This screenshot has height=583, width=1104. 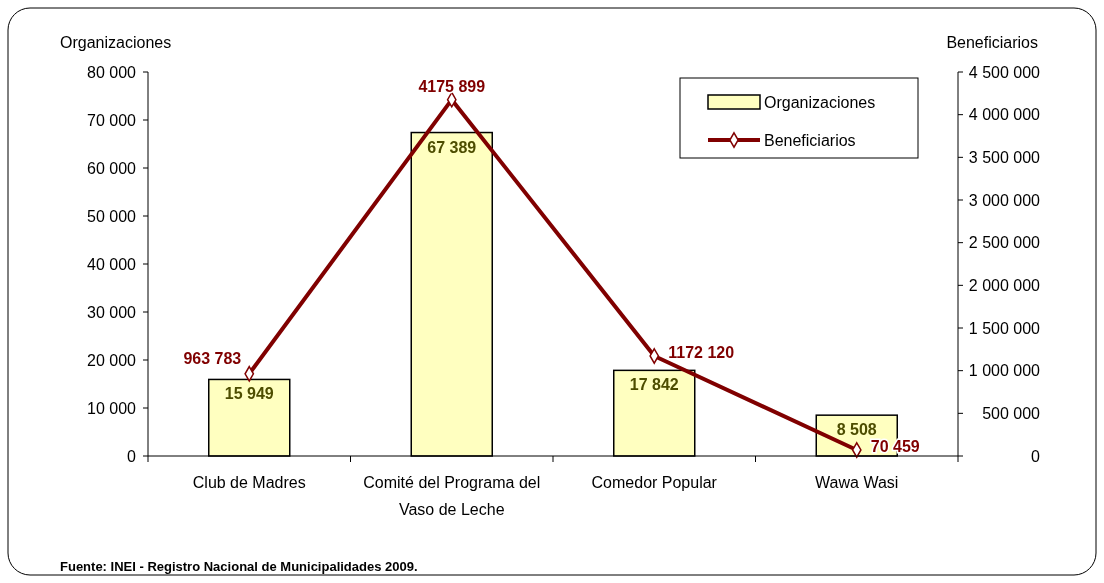 What do you see at coordinates (249, 482) in the screenshot?
I see `x-tick-label: Club de Madres` at bounding box center [249, 482].